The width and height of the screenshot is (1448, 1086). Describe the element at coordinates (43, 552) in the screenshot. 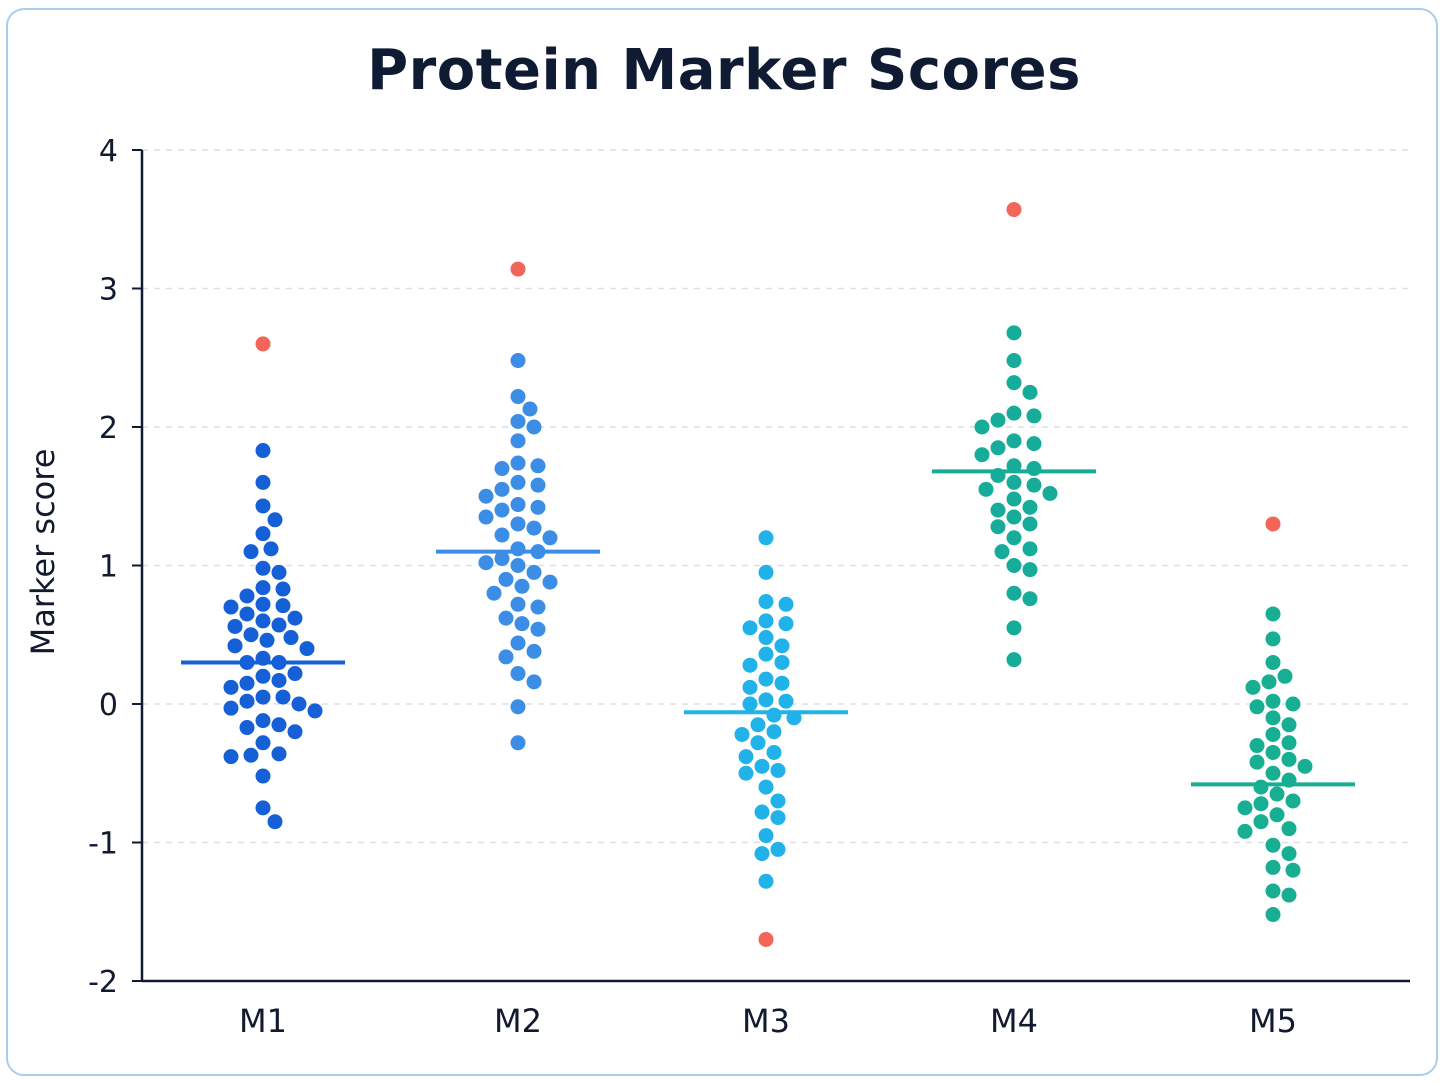

I see `y-axis-label: Marker score` at that location.